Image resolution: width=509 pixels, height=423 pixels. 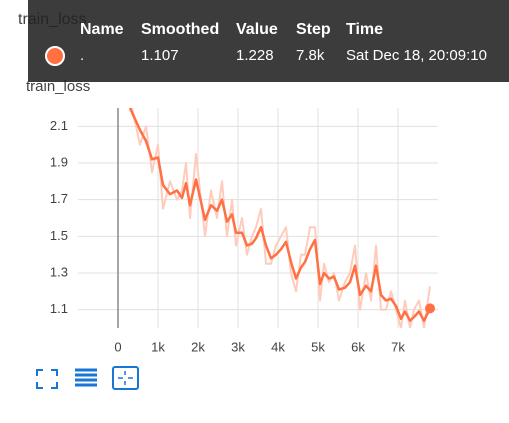 What do you see at coordinates (158, 346) in the screenshot?
I see `x-tick-label: 1k` at bounding box center [158, 346].